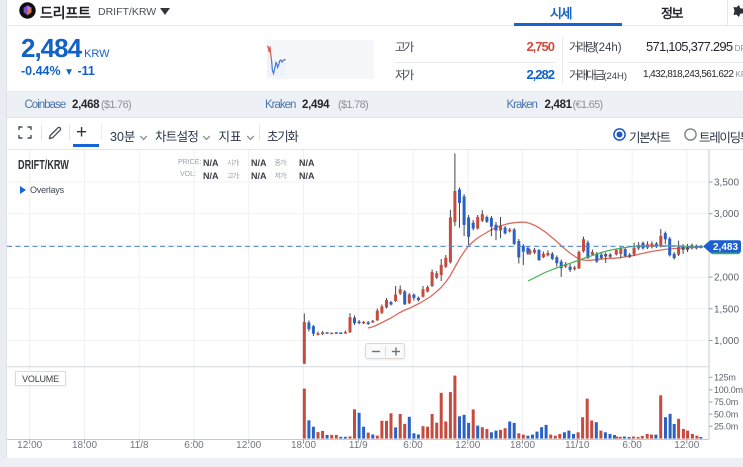  Describe the element at coordinates (139, 445) in the screenshot. I see `svg-text: 11/8` at that location.